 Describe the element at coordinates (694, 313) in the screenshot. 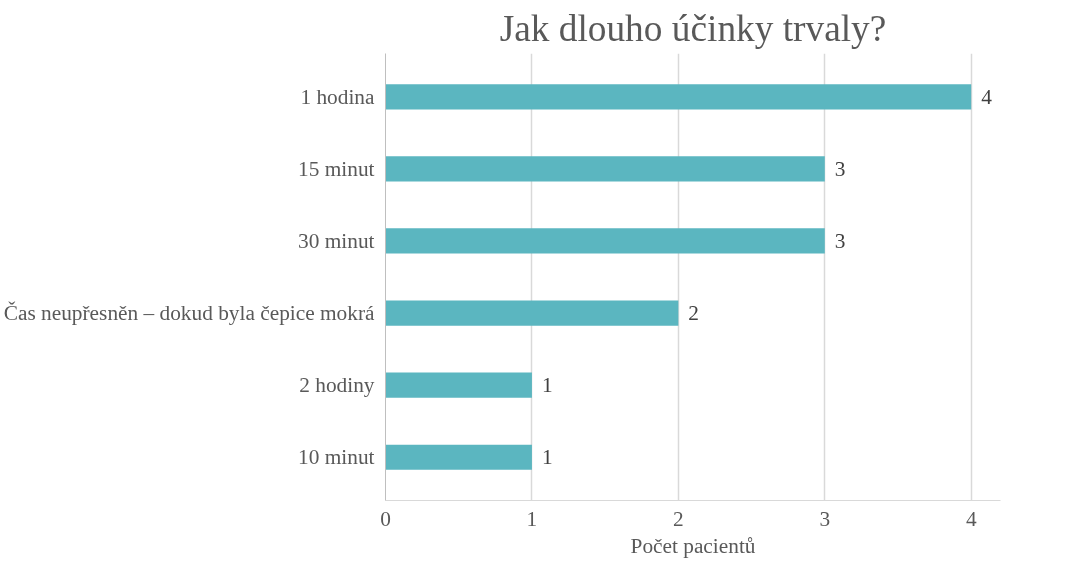

I see `data-label: 2` at that location.